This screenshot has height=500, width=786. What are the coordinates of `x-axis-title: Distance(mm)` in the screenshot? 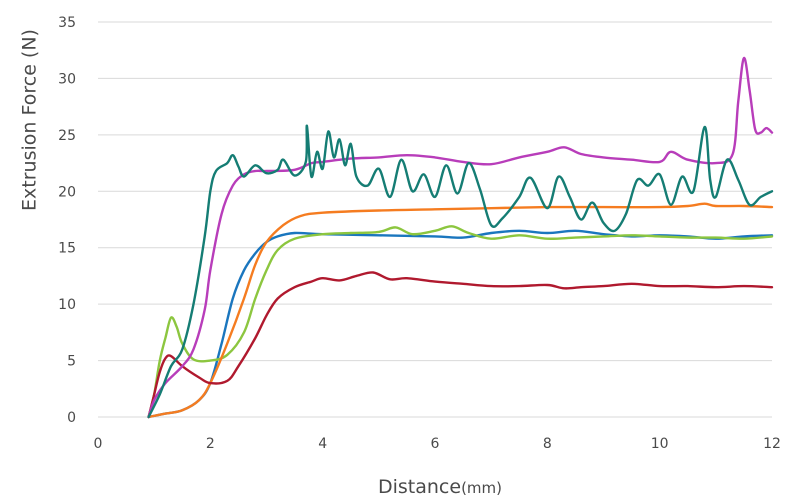 It's located at (440, 487).